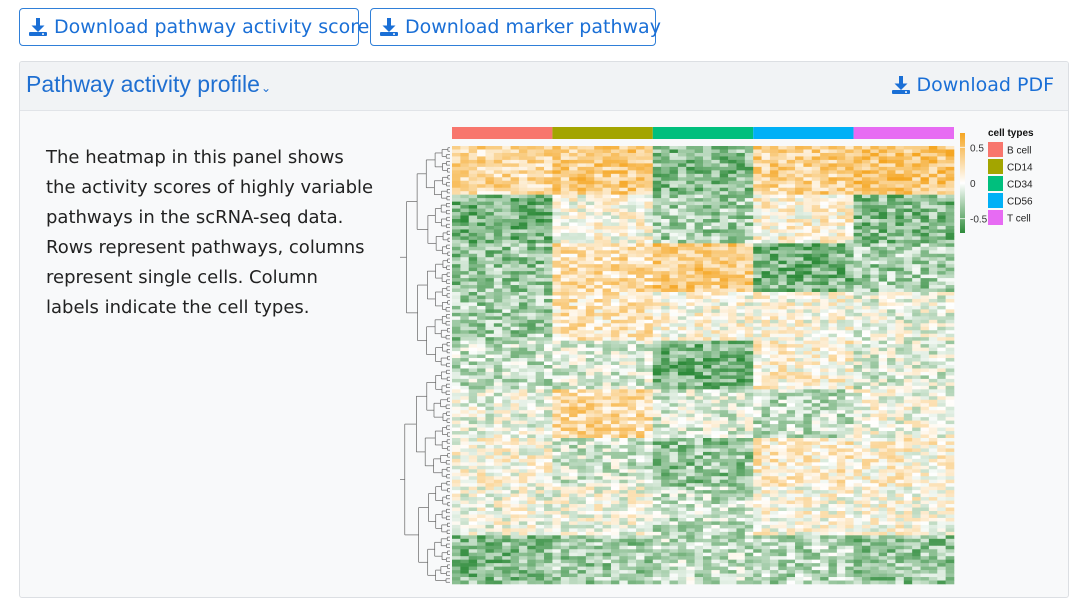  I want to click on download-marker-pathway-button: Download marker pathway, so click(515, 27).